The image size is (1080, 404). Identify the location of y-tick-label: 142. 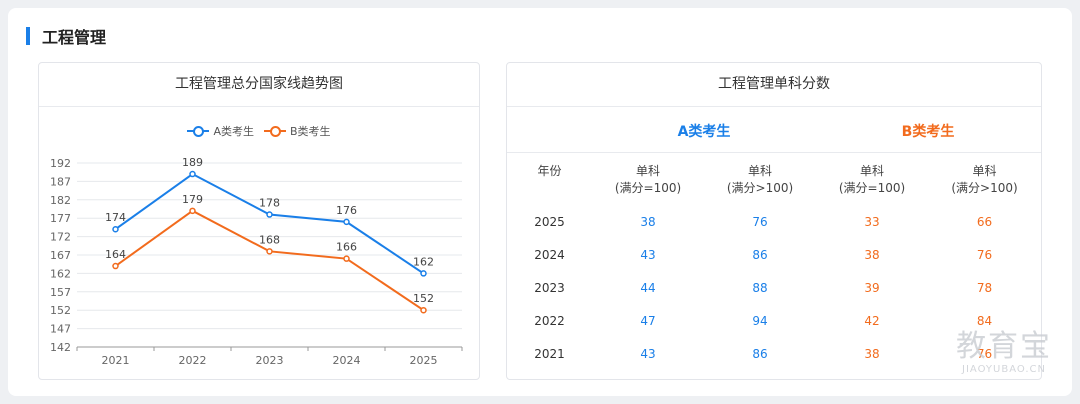
(60, 347).